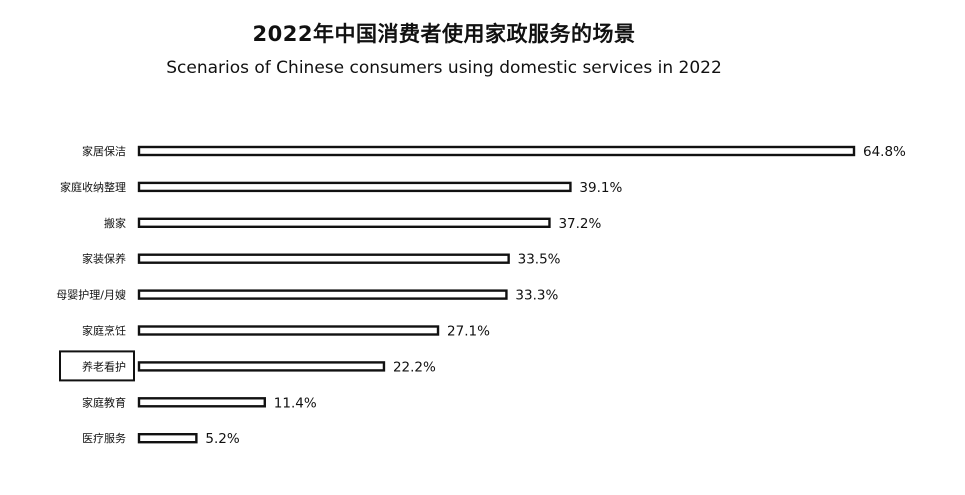 The width and height of the screenshot is (965, 495). What do you see at coordinates (104, 331) in the screenshot?
I see `category-label: 家庭烹饪` at bounding box center [104, 331].